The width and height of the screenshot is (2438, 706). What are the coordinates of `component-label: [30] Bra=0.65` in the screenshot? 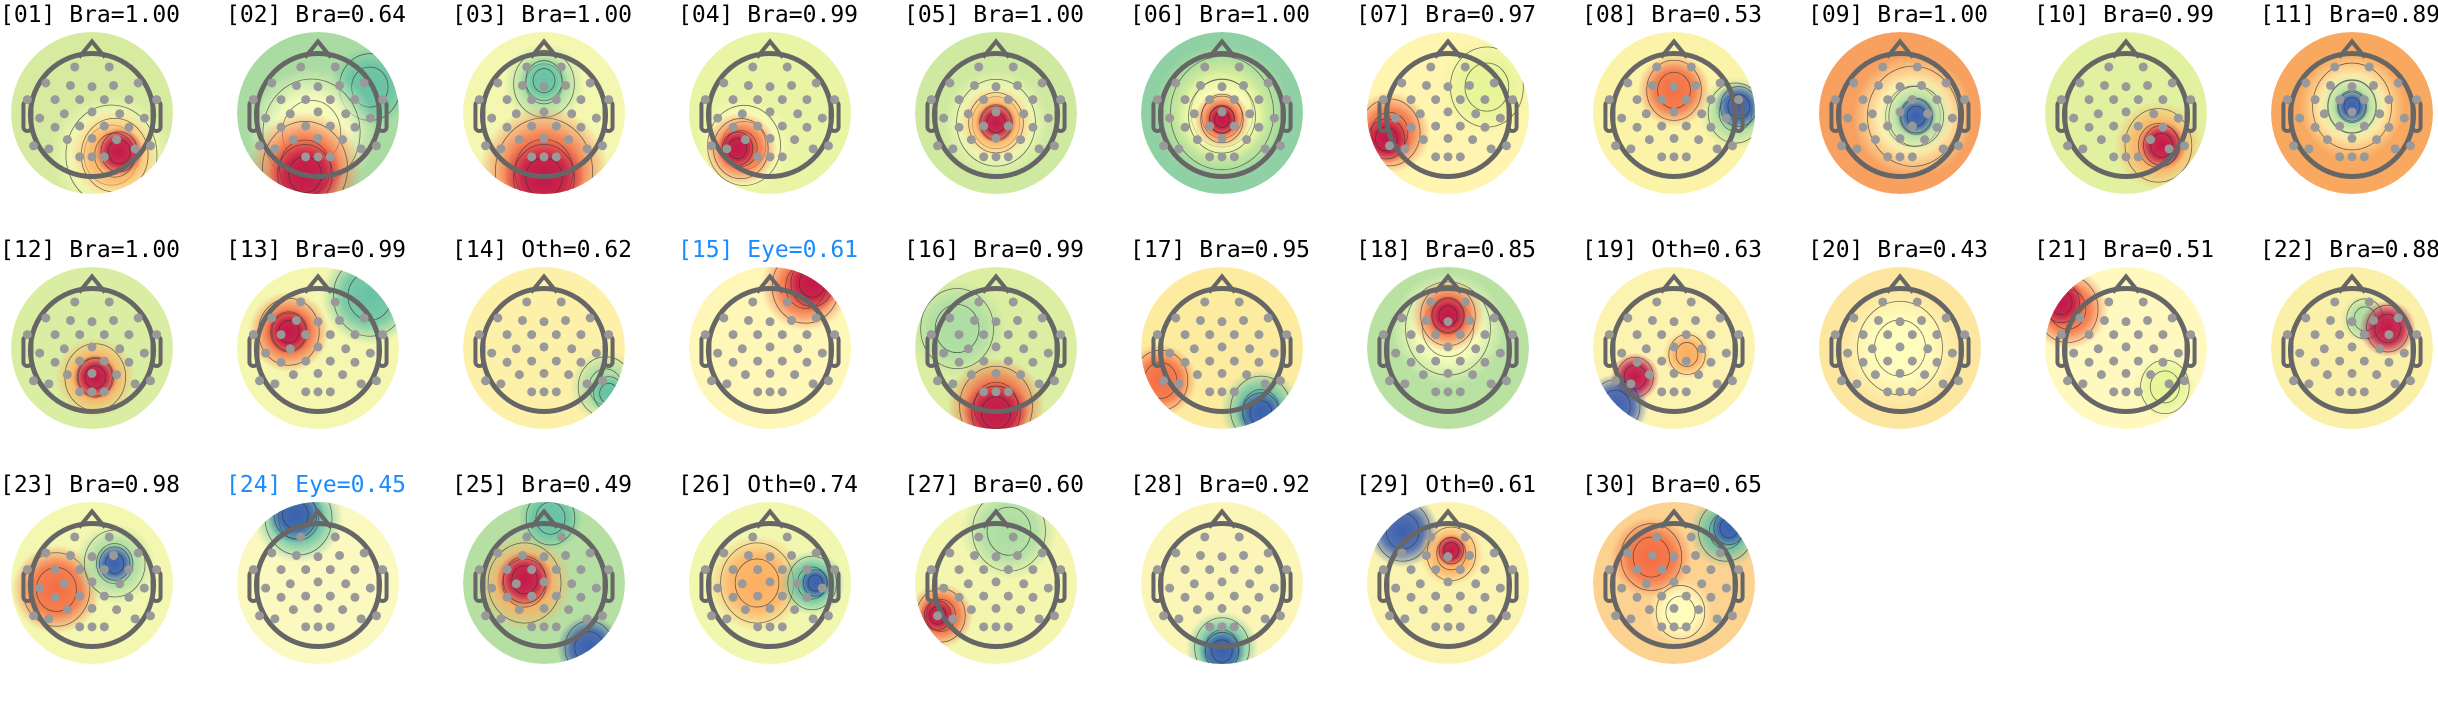 It's located at (1672, 485).